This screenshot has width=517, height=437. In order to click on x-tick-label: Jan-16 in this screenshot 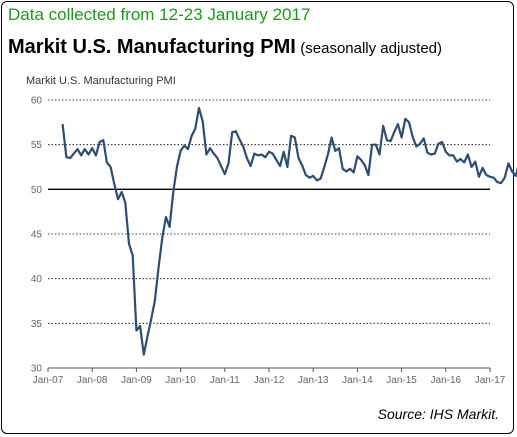, I will do `click(446, 380)`.